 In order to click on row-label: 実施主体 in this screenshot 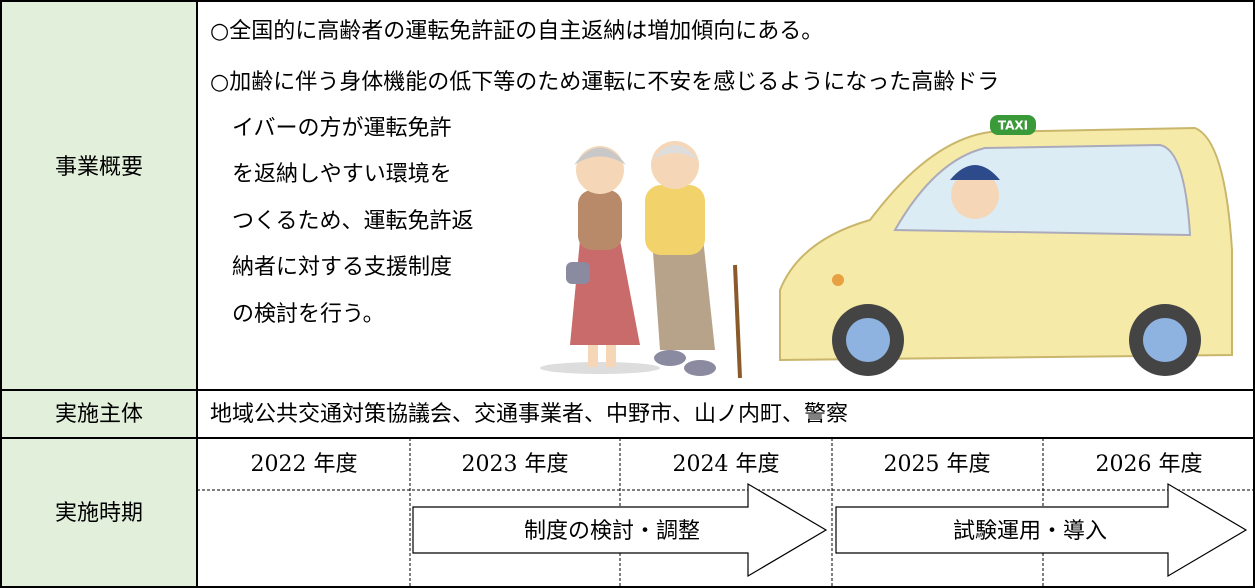, I will do `click(99, 414)`.